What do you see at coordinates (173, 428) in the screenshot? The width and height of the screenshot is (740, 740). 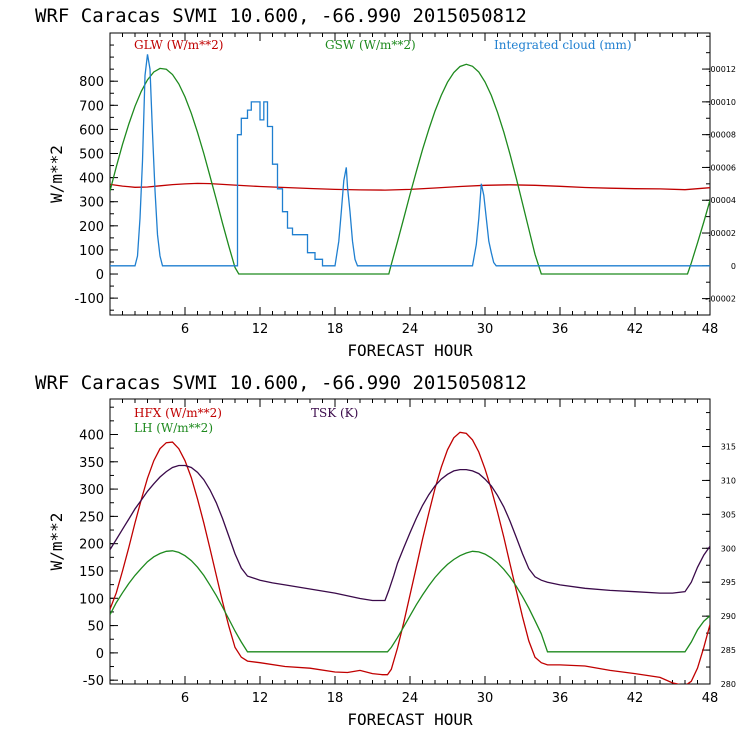 I see `legend-entry-lh: LH (W/m**2)` at bounding box center [173, 428].